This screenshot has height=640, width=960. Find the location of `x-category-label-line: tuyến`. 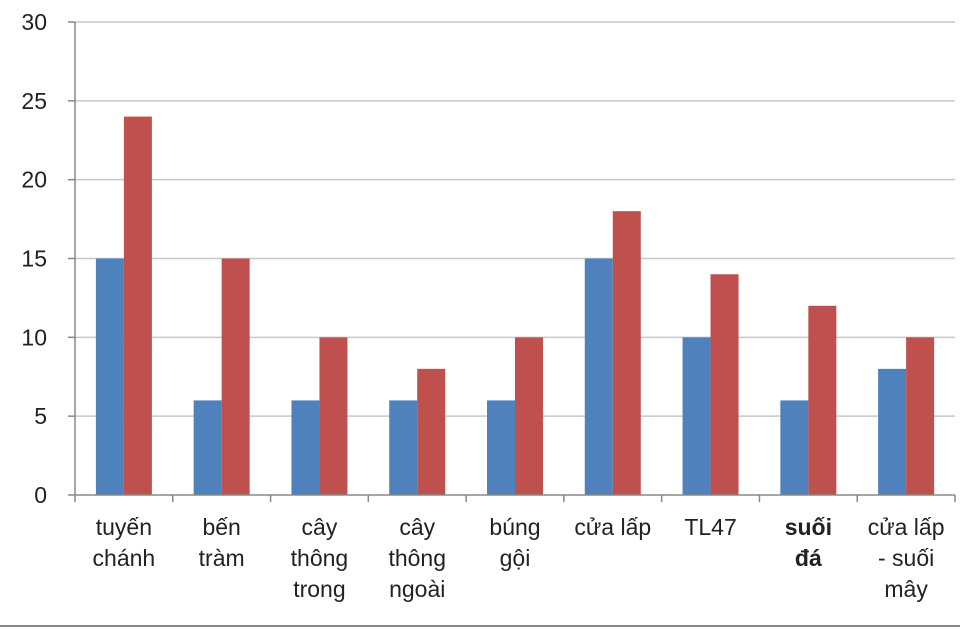

x-category-label-line: tuyến is located at coordinates (124, 527).